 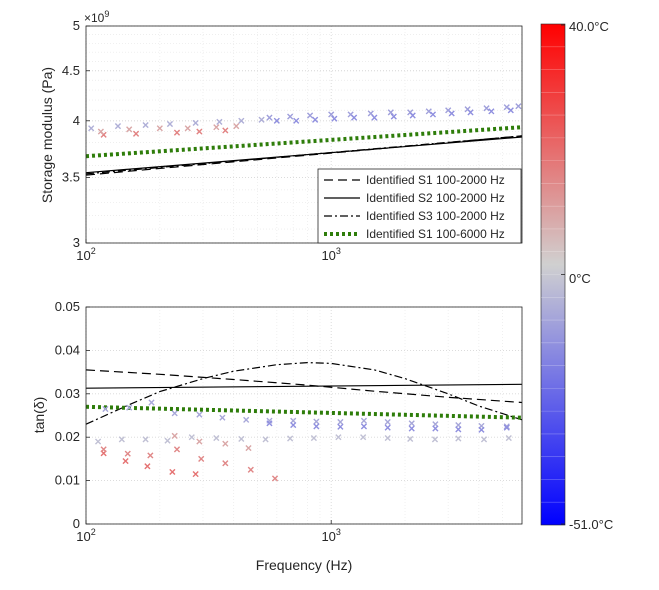 I want to click on top-measurement-markers, so click(x=305, y=120).